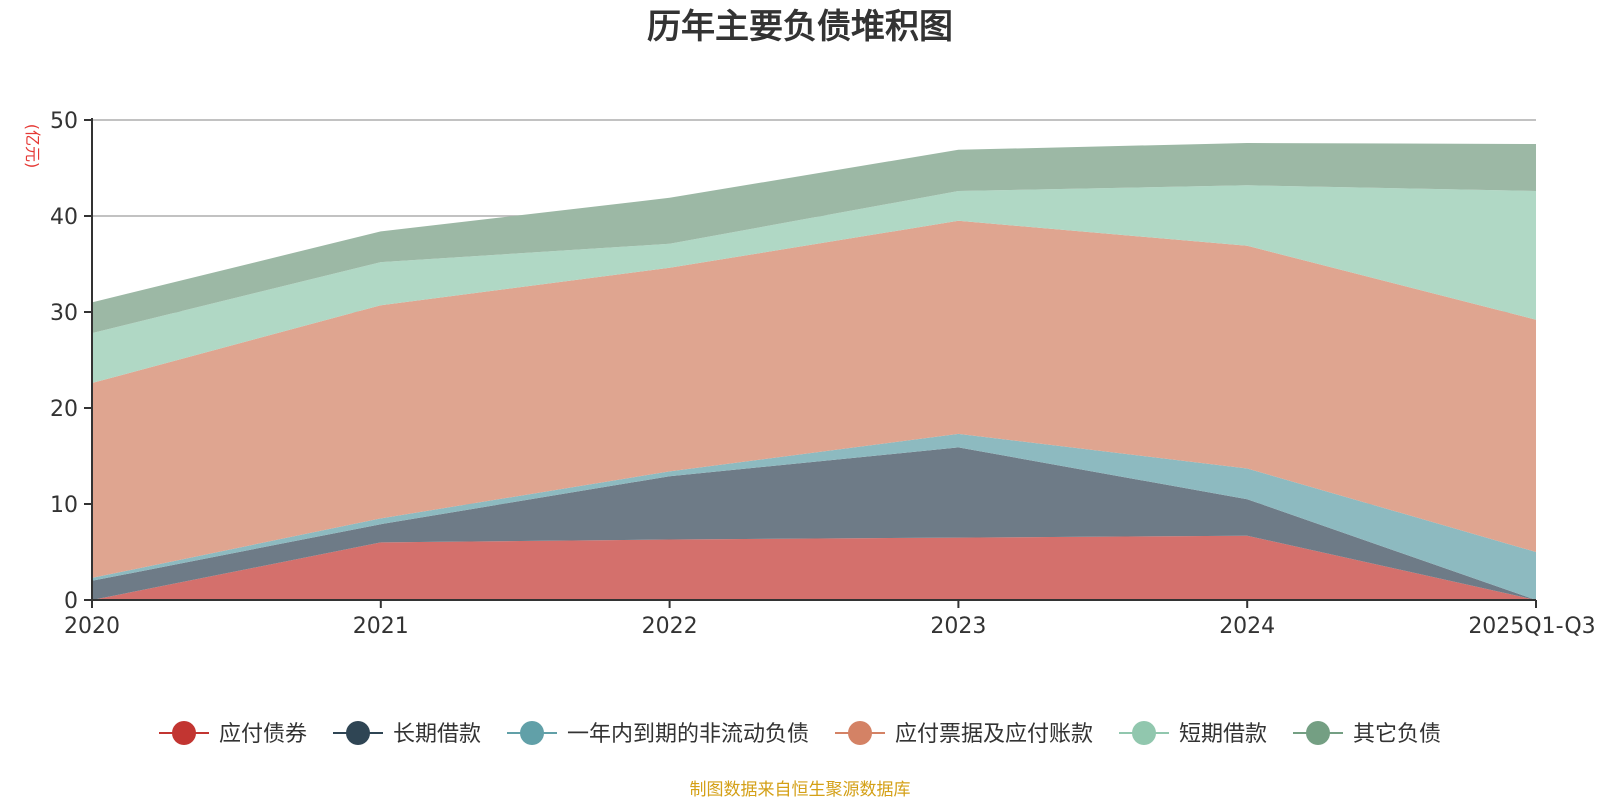 Image resolution: width=1600 pixels, height=800 pixels. I want to click on legend-item-5: 其它负债, so click(1367, 734).